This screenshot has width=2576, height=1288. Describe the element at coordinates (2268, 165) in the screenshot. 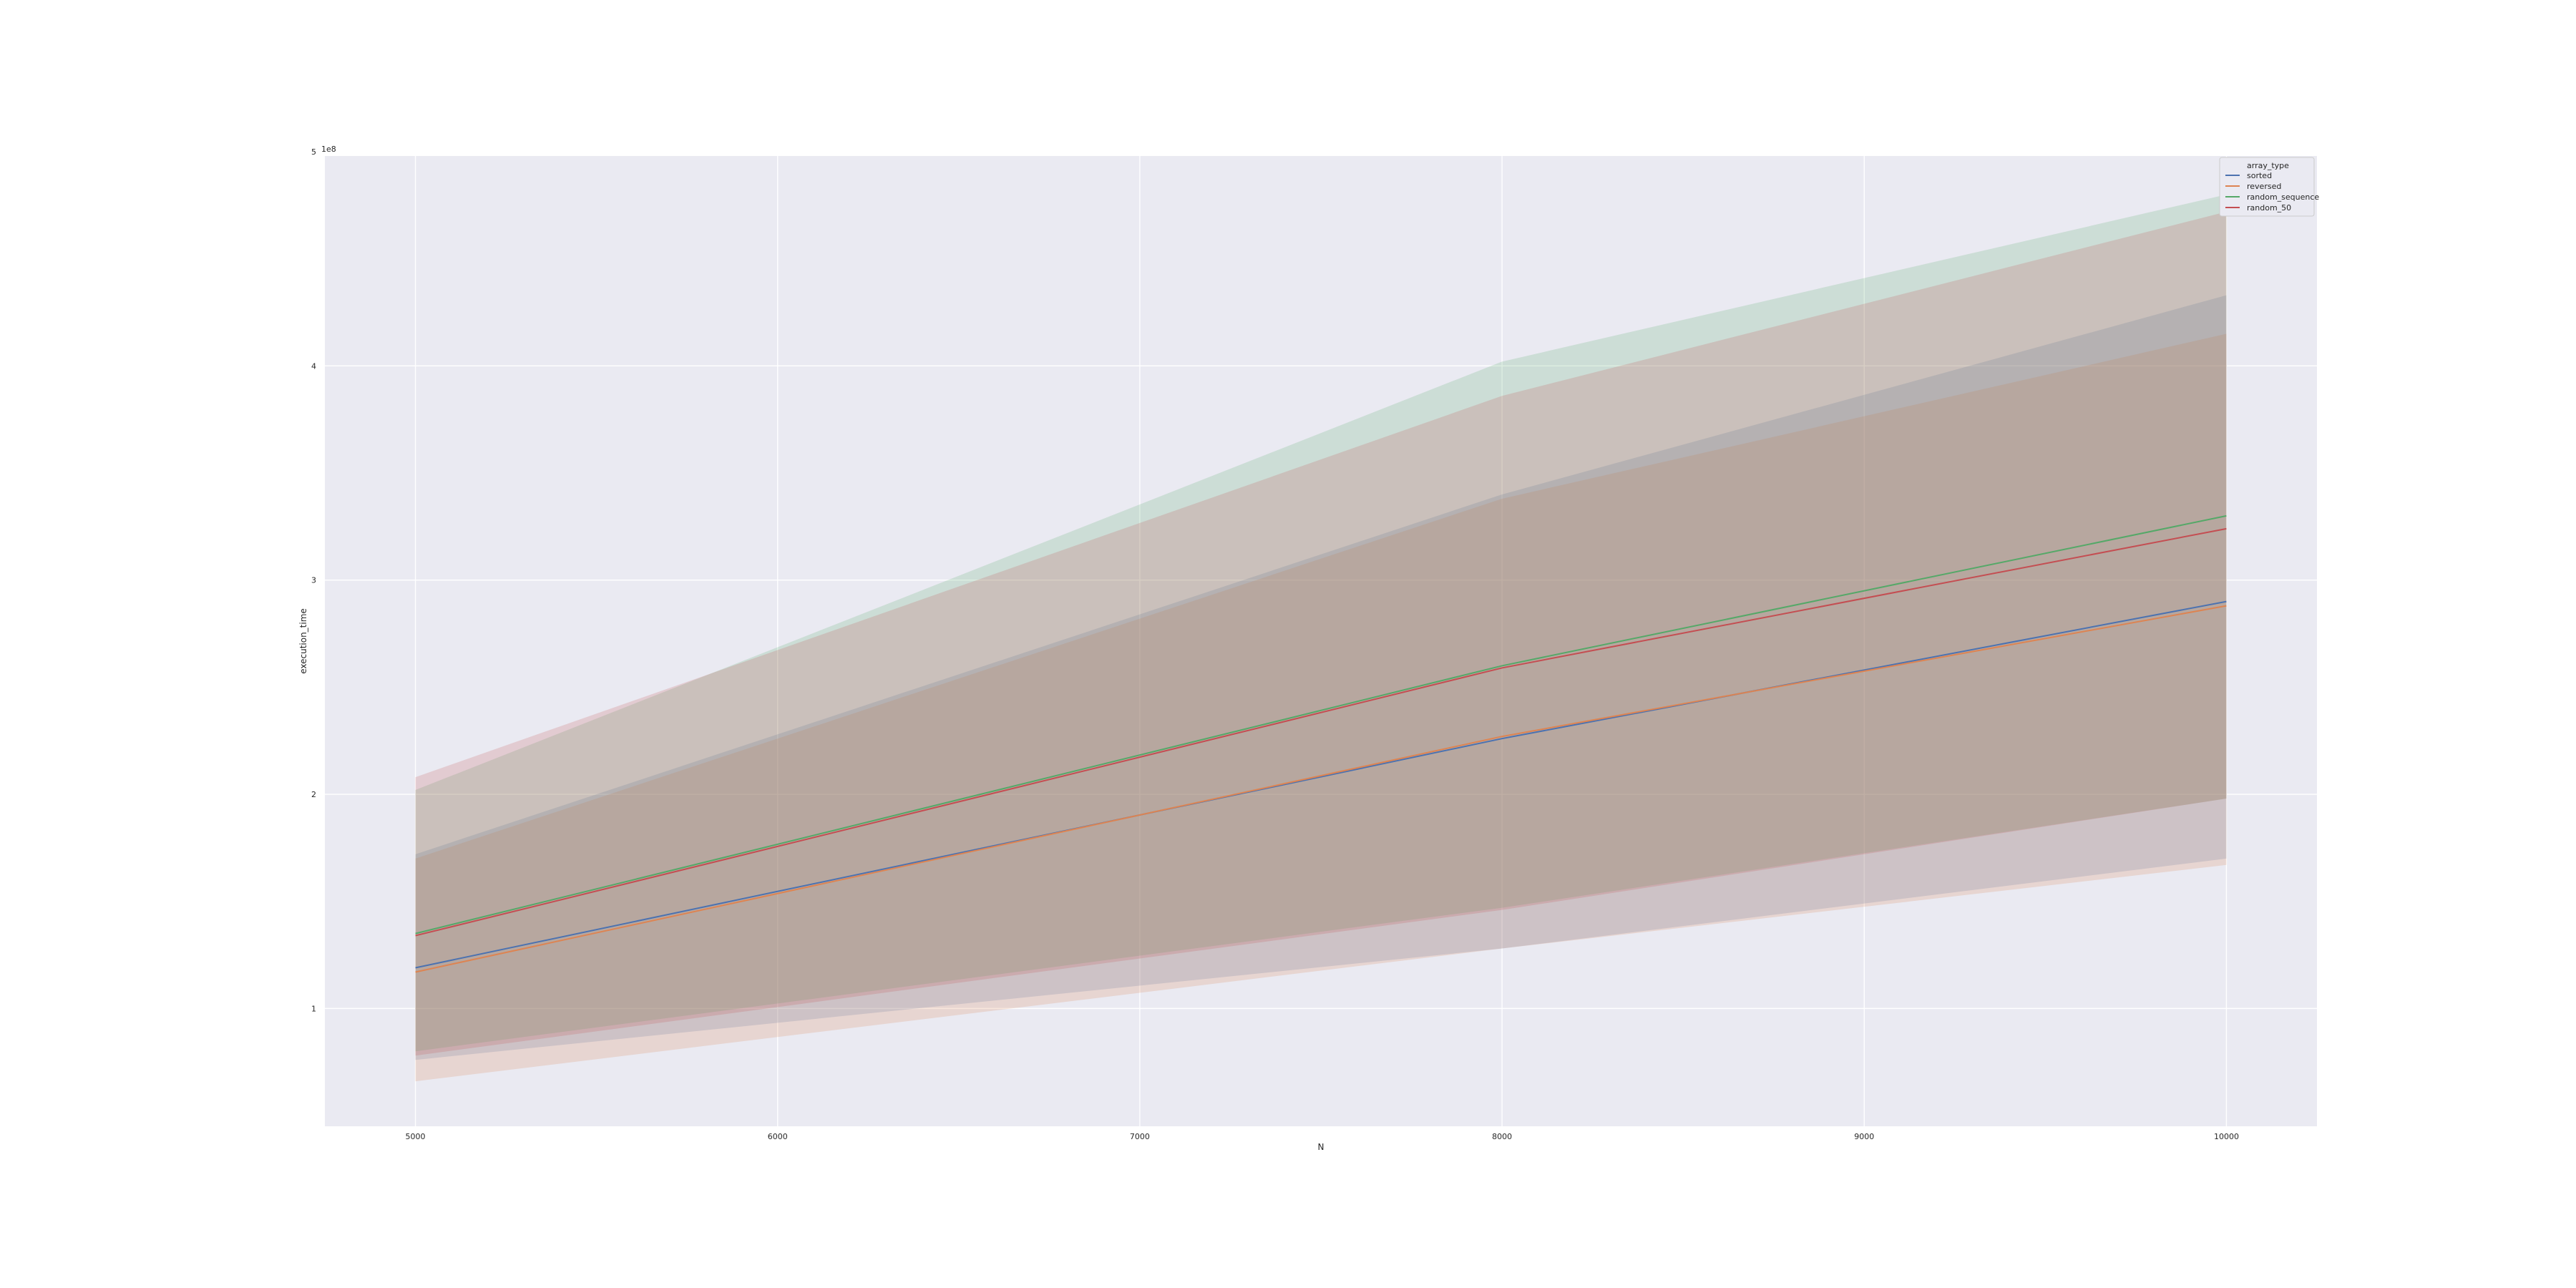

I see `legend-title: array_type` at that location.